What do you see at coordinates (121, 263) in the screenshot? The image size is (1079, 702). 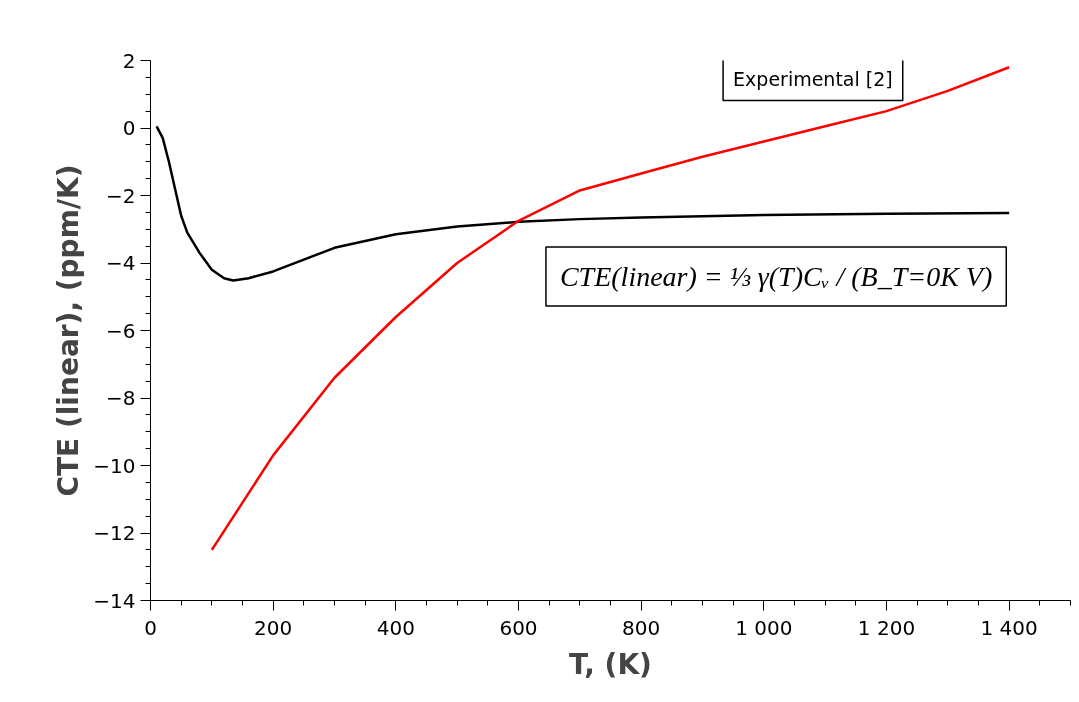 I see `y-tick-label: −4` at bounding box center [121, 263].